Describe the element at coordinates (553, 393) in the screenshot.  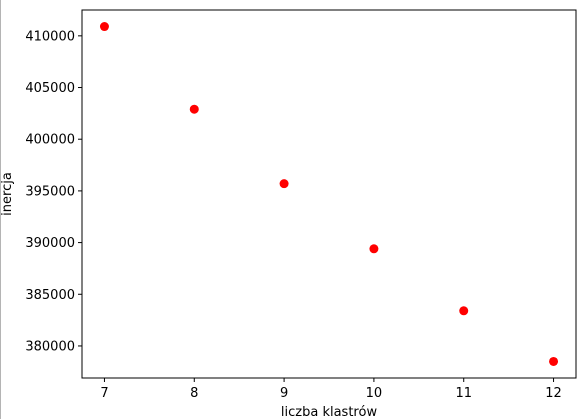
I see `x-tick-label: 12` at that location.